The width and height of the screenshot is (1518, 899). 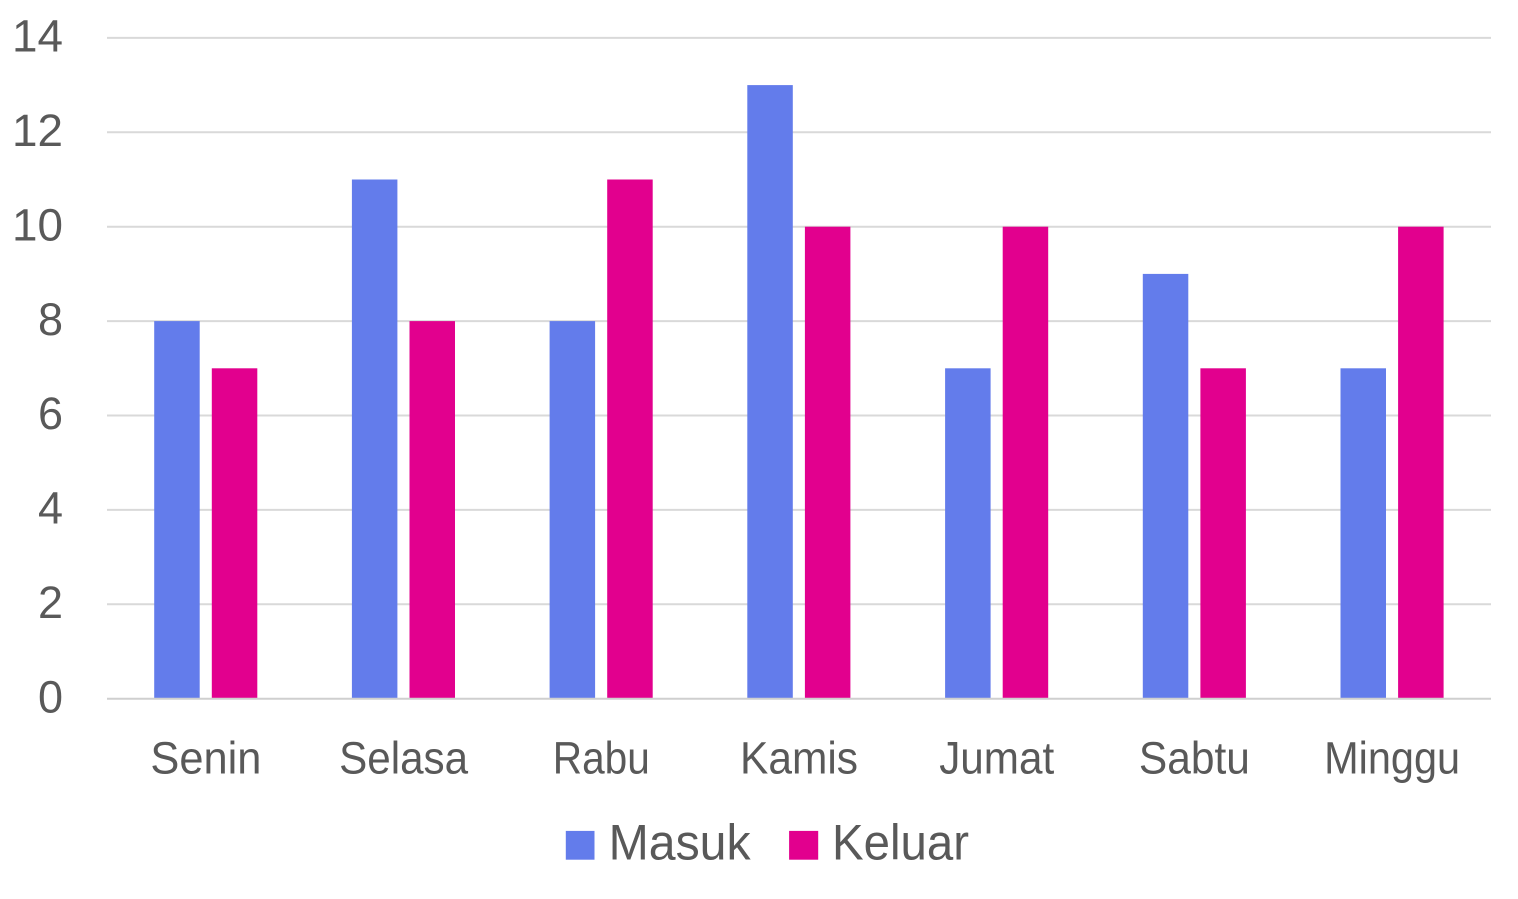 I want to click on svg-text: 8, so click(x=50, y=319).